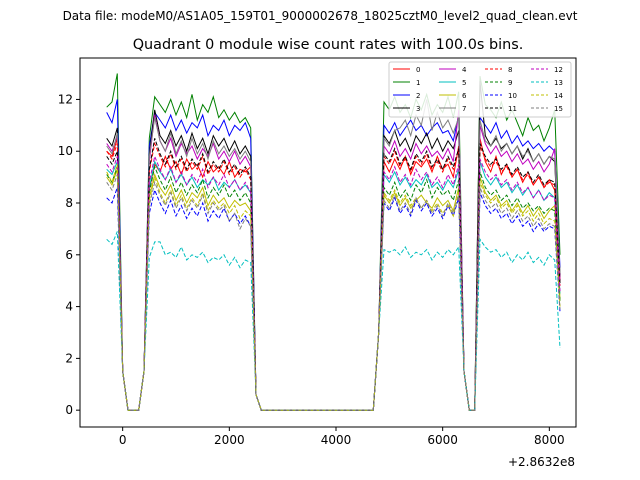  I want to click on legend-label-11: 11, so click(512, 109).